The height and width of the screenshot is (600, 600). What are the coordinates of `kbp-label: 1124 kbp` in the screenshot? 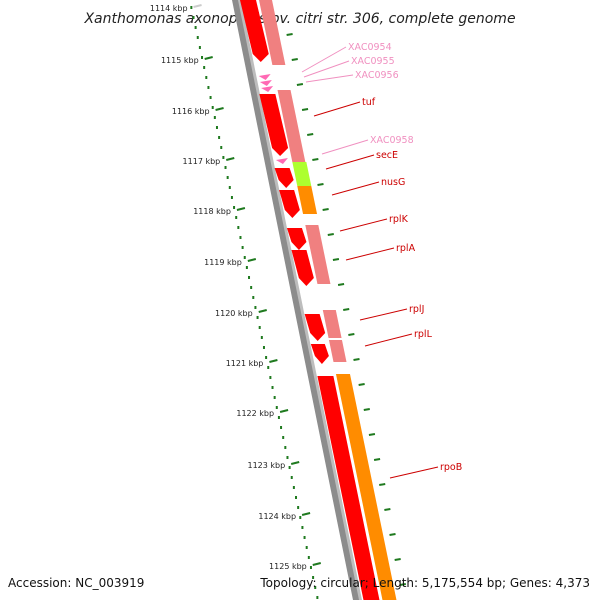 It's located at (277, 516).